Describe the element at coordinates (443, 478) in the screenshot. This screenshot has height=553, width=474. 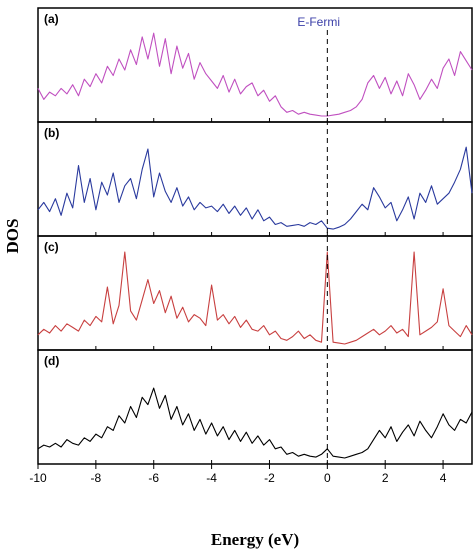
I see `x-tick-label: 4` at that location.